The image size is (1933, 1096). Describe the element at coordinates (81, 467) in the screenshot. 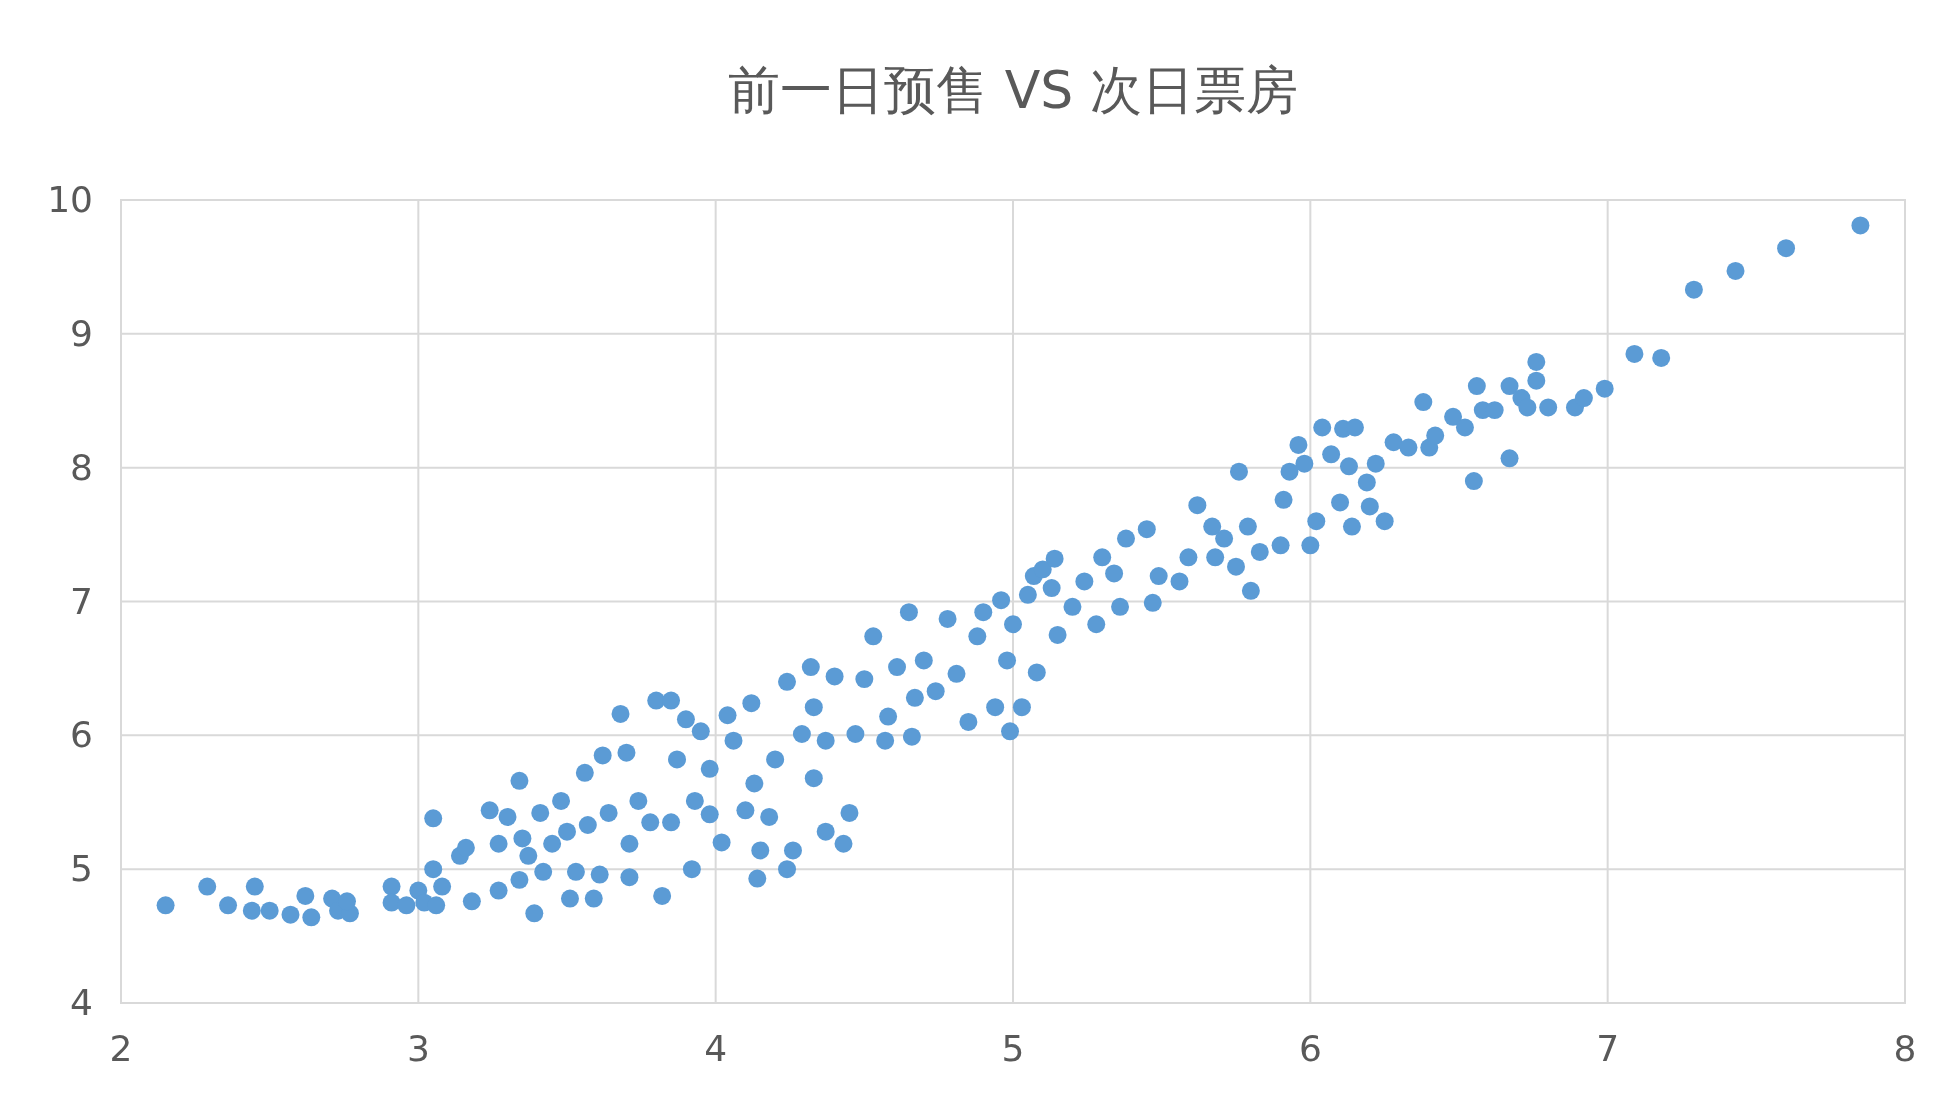

I see `y-tick-label: 8` at that location.